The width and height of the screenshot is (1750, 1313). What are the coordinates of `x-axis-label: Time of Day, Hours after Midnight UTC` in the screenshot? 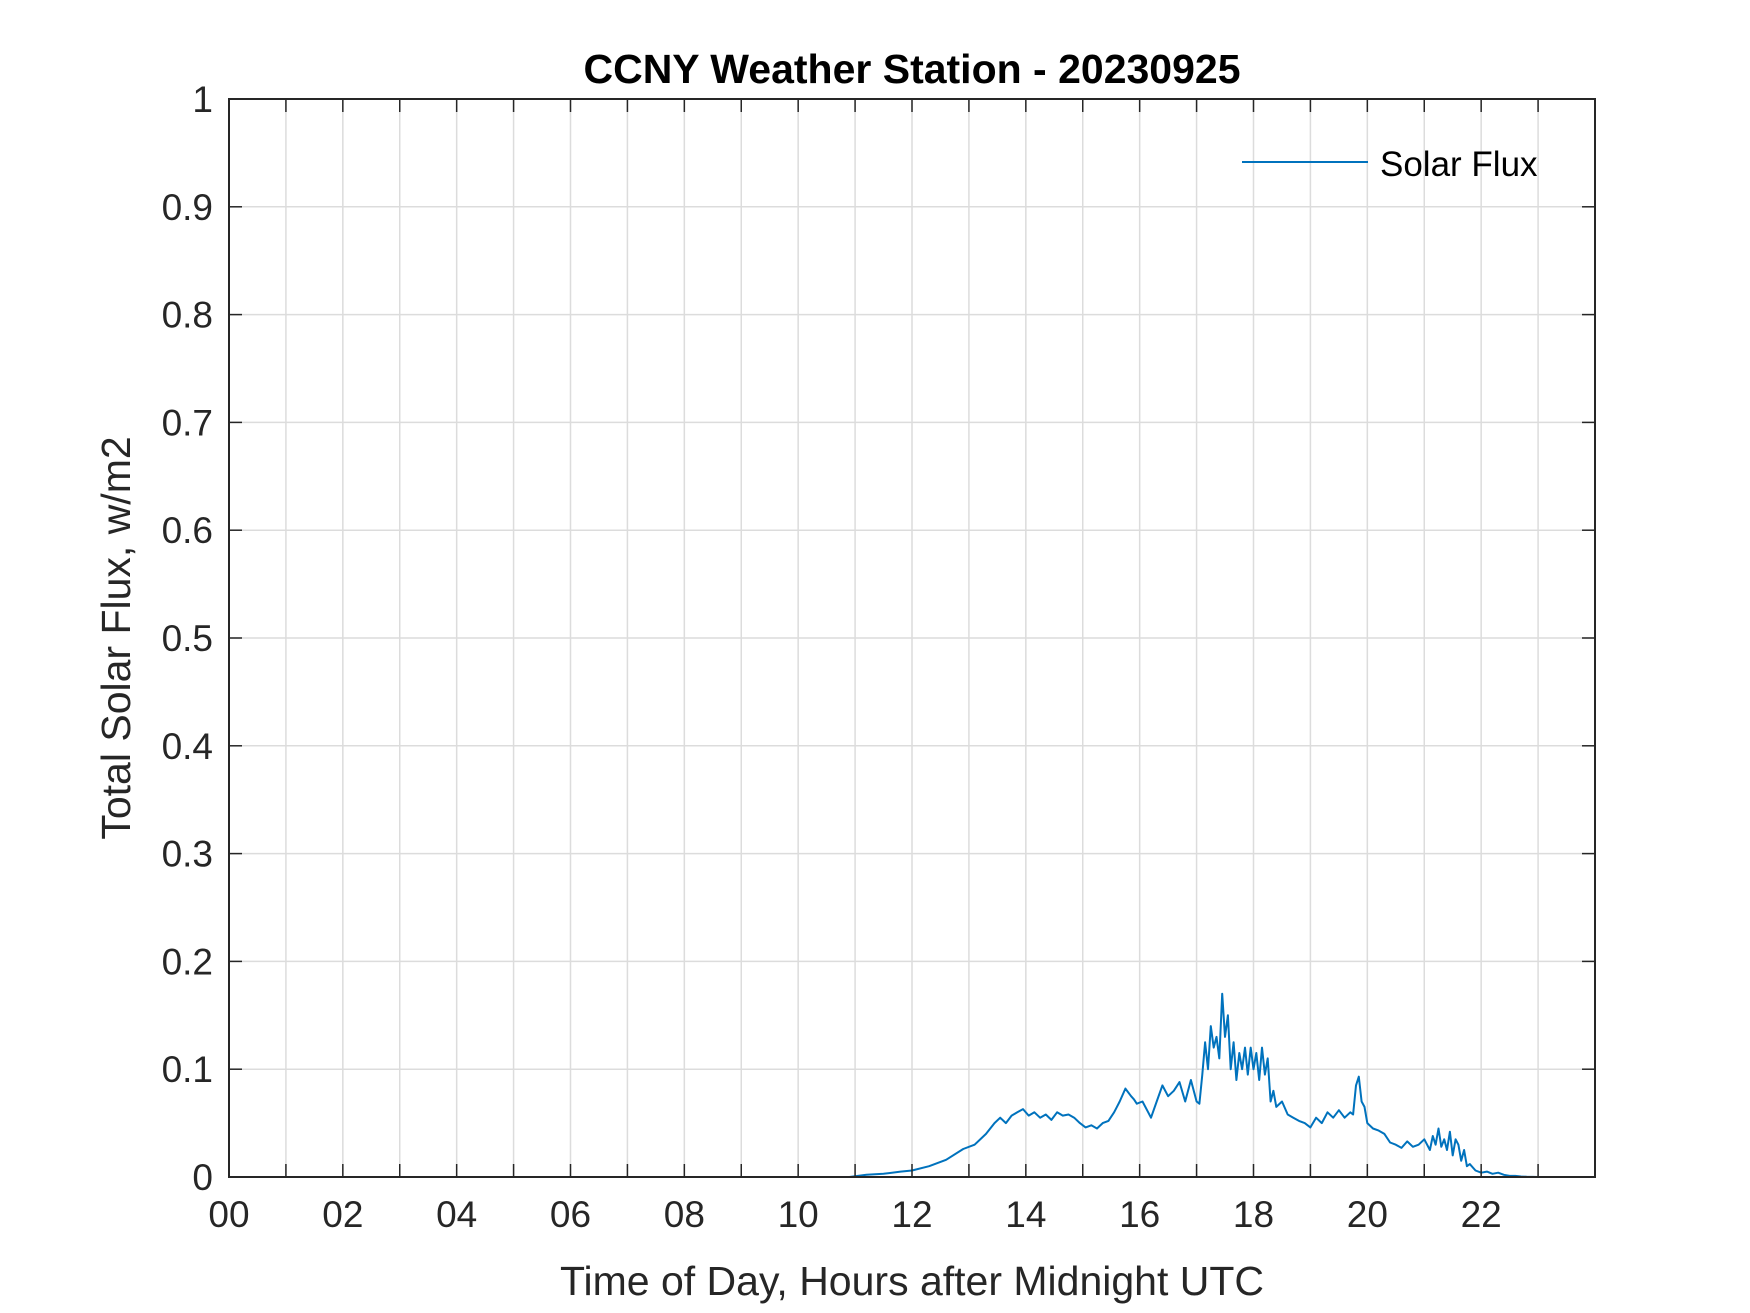 It's located at (912, 1281).